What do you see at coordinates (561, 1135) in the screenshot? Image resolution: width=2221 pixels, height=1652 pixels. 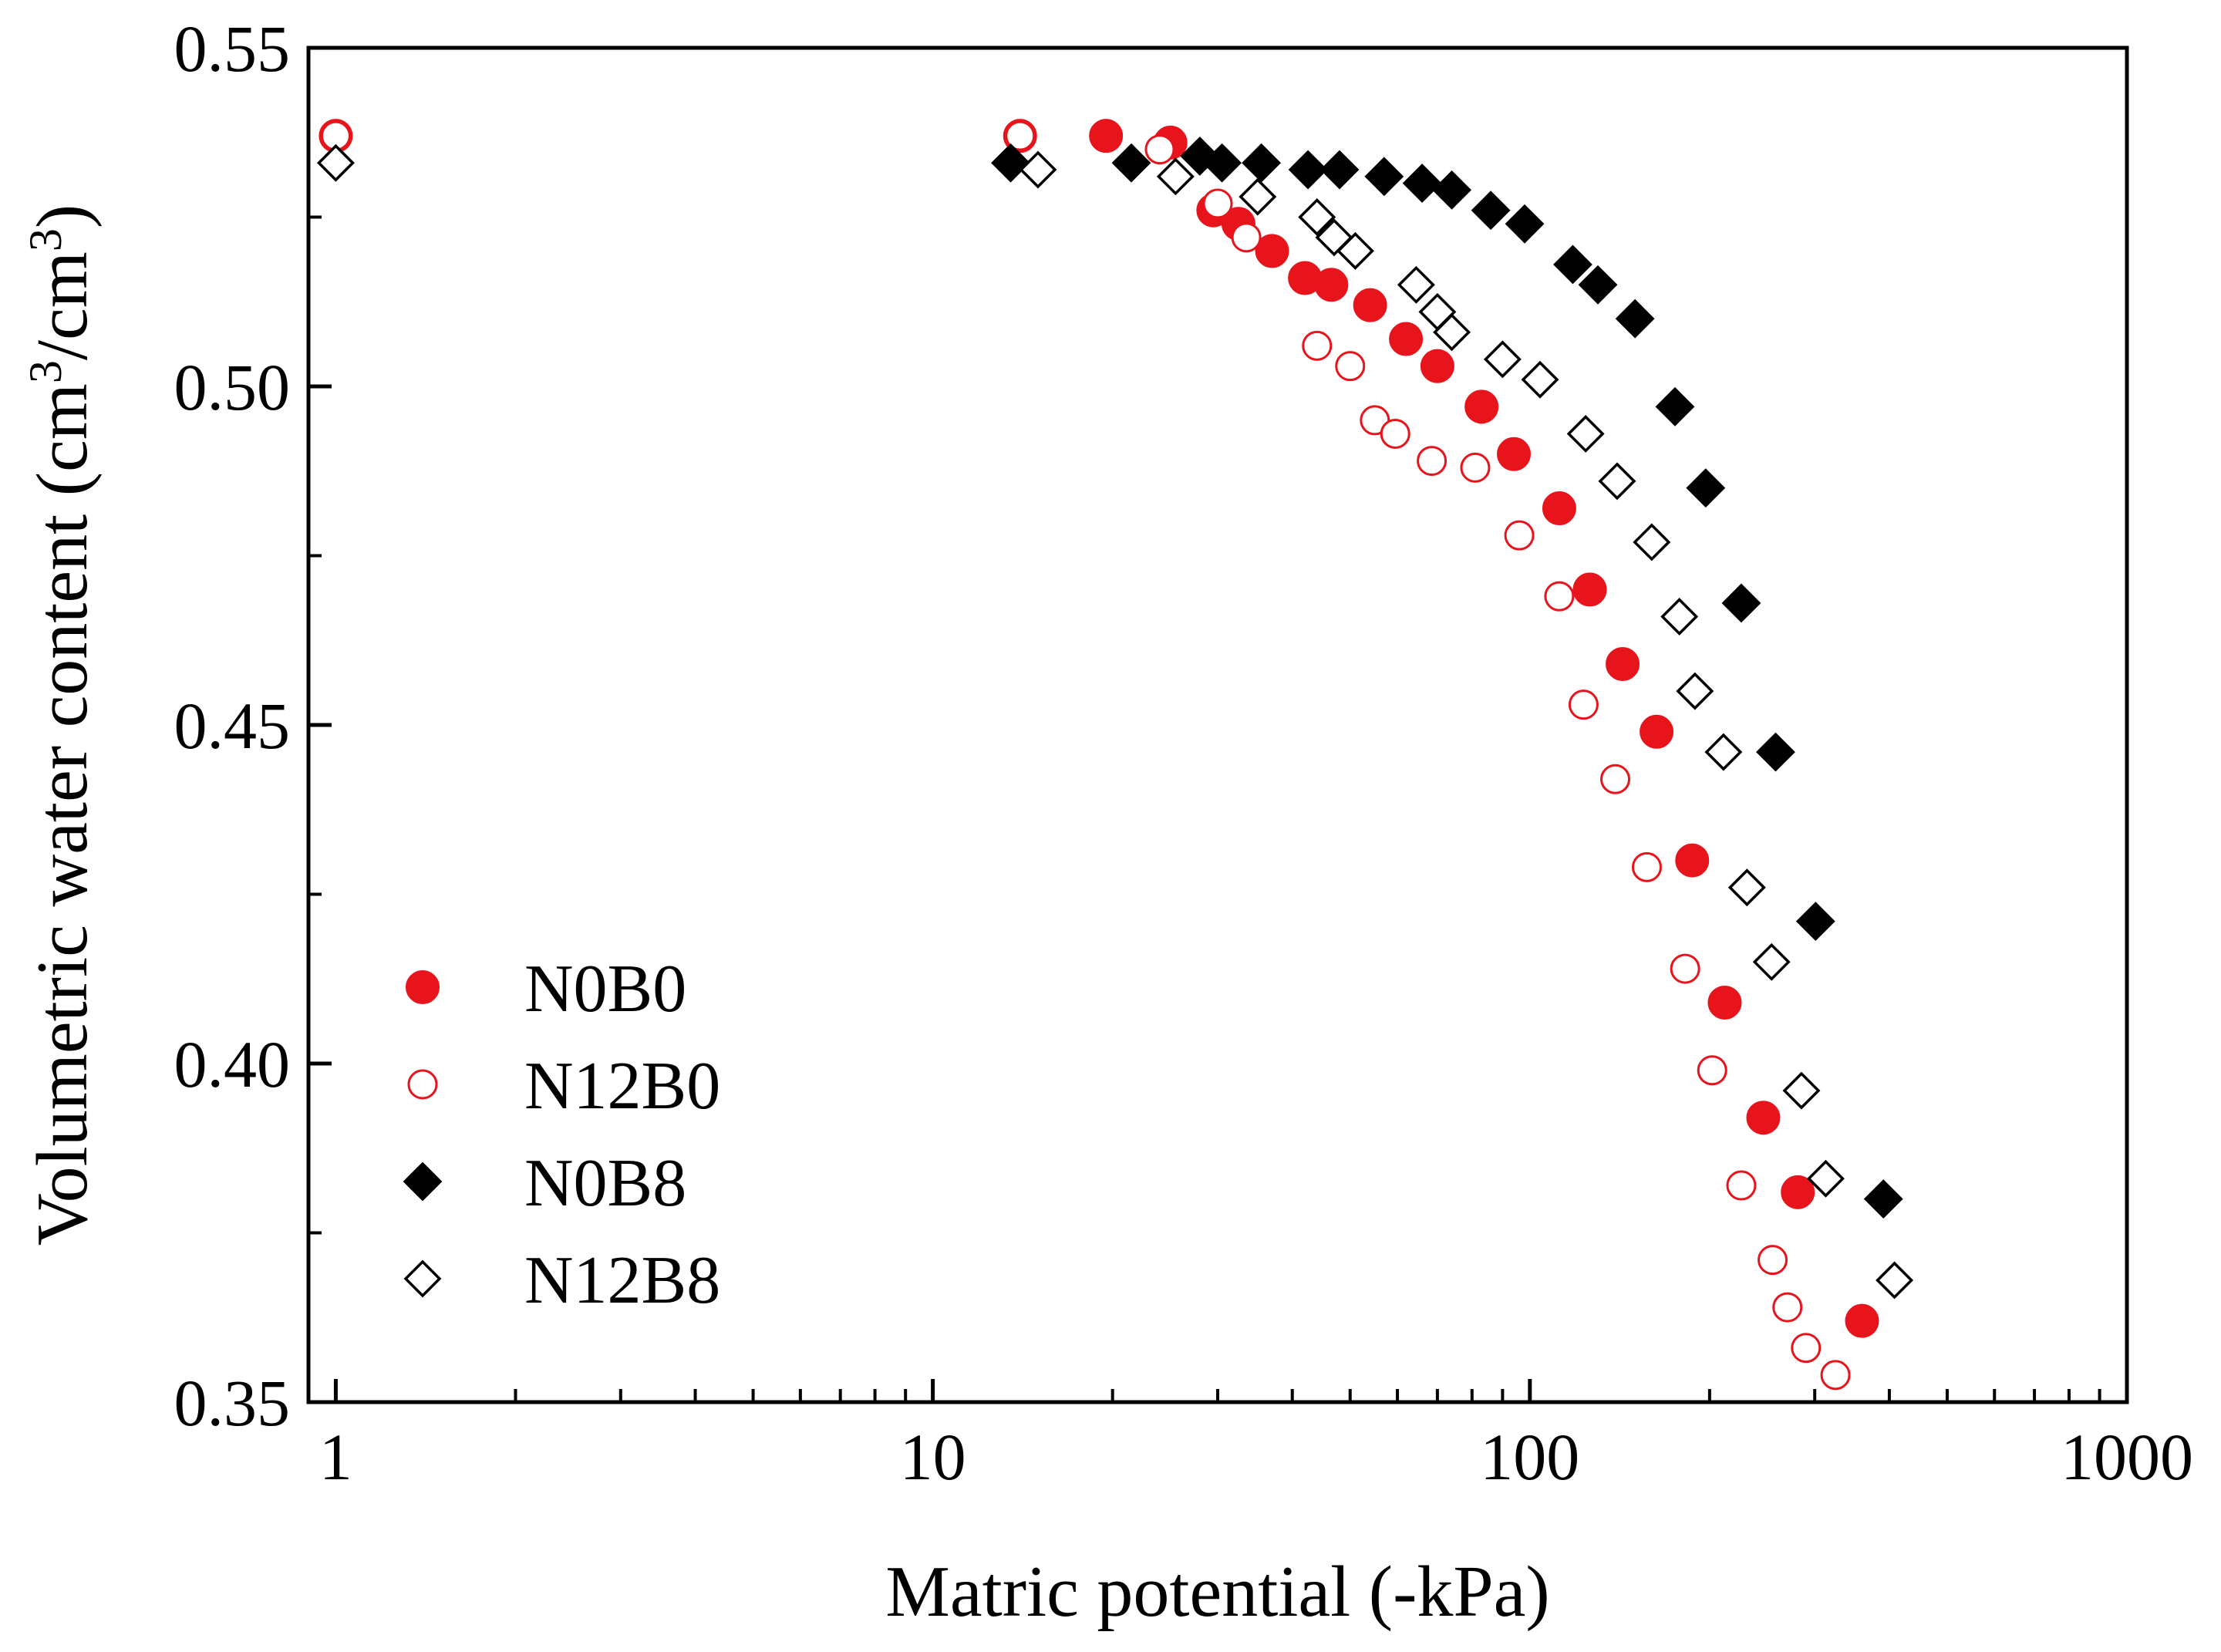 I see `legend: N0B0 N12B0 N0B8 N12B8` at bounding box center [561, 1135].